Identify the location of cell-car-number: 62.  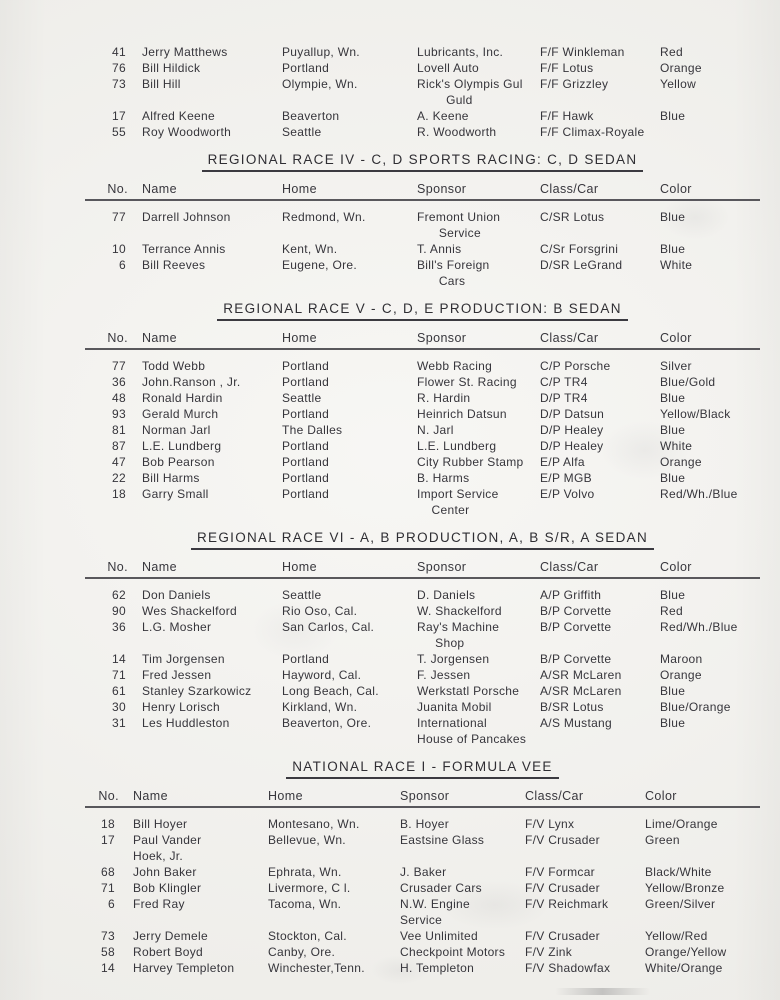
(119, 595).